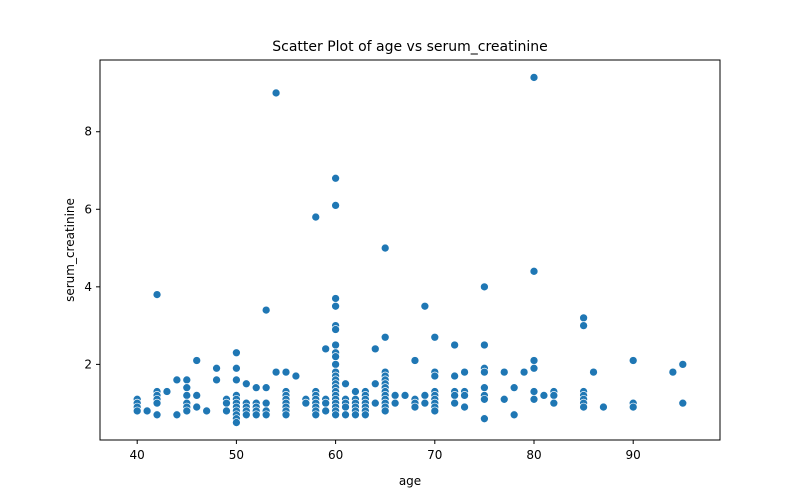 Image resolution: width=800 pixels, height=500 pixels. I want to click on x-tick-label: 70, so click(434, 455).